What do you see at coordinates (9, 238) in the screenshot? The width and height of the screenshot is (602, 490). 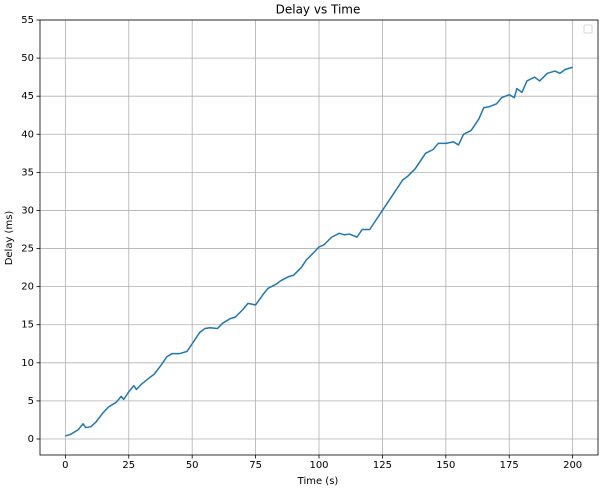 I see `y-axis-label: Delay (ms)` at bounding box center [9, 238].